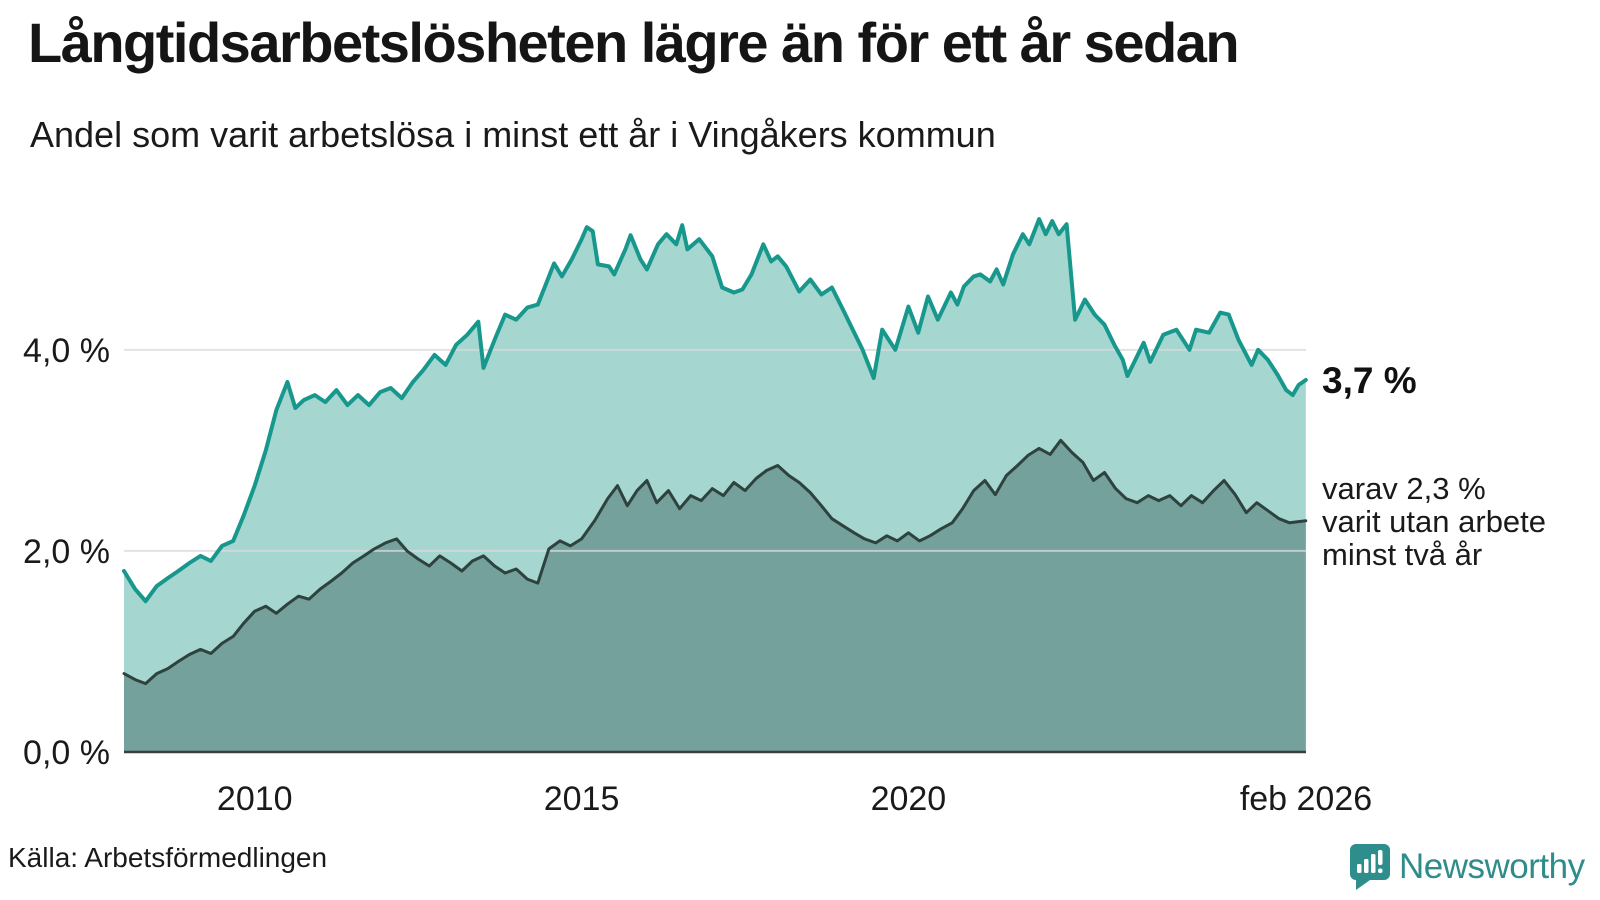  I want to click on x-tick-label: 2015, so click(582, 799).